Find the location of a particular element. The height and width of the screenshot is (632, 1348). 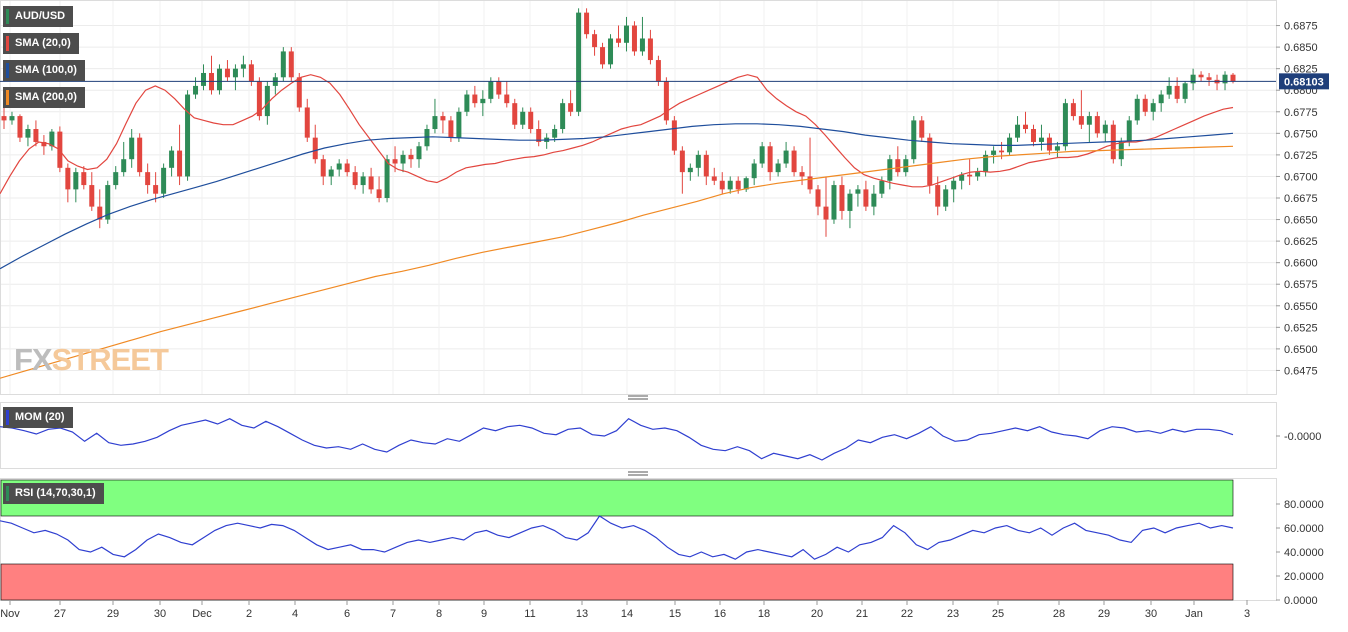

rsi-tick-label: 80.0000 is located at coordinates (1304, 505).